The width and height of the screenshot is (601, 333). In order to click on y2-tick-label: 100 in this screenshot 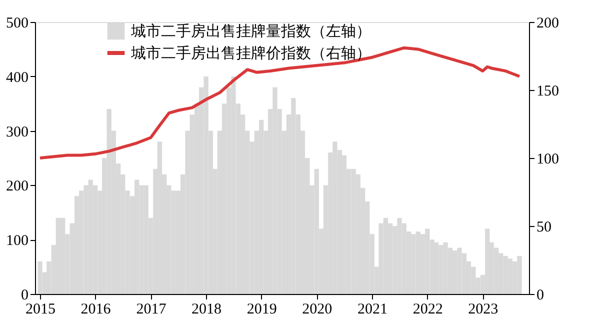, I will do `click(547, 160)`.